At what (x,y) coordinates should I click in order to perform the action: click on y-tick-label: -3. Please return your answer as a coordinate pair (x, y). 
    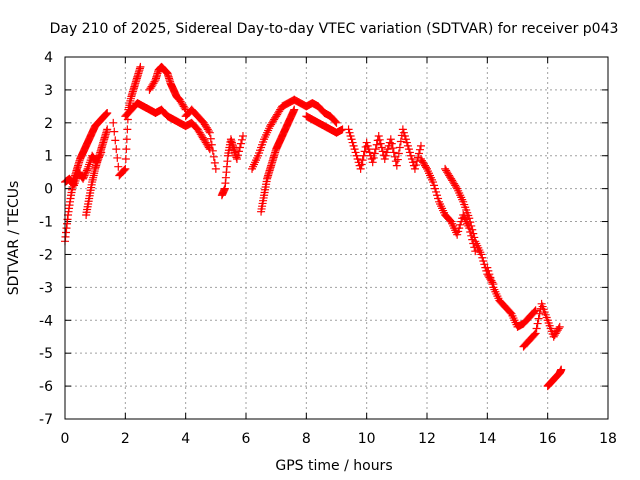
    Looking at the image, I should click on (46, 288).